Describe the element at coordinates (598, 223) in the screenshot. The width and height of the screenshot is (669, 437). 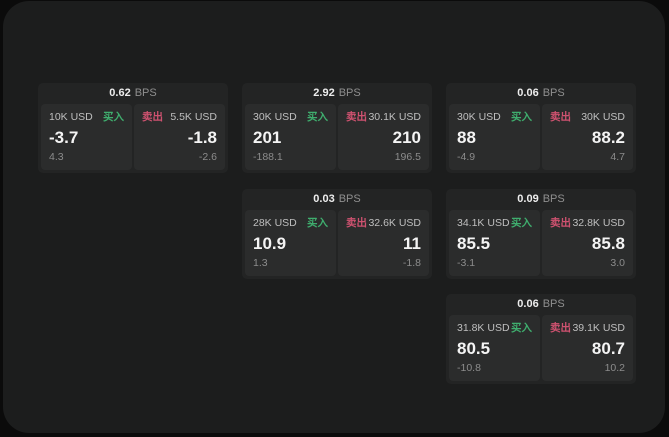
I see `sell-size-label: 32.8K USD` at that location.